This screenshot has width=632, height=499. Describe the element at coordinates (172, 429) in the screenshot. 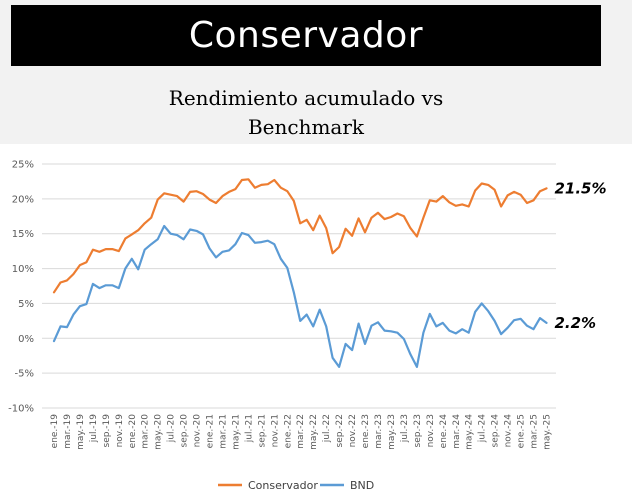

I see `x-tick-label: jul.-20` at that location.